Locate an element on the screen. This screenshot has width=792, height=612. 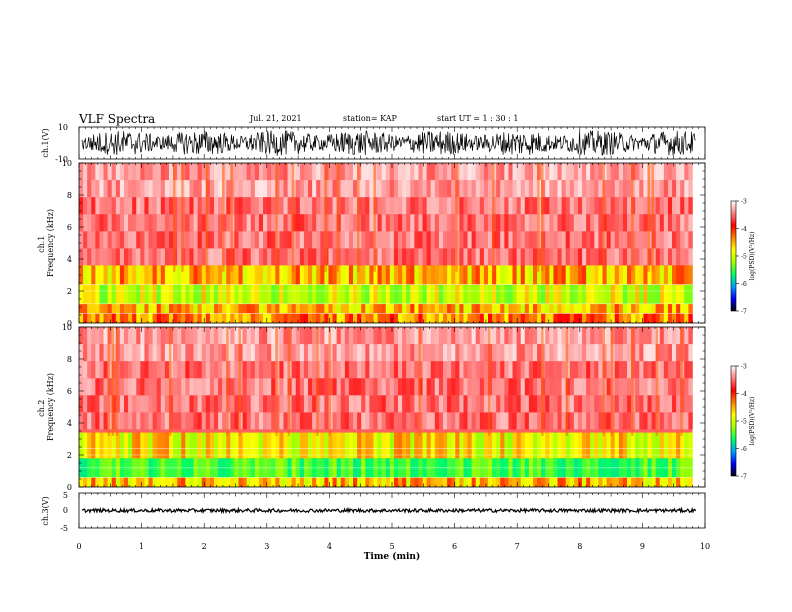
time-tick-label: 2 is located at coordinates (204, 546).